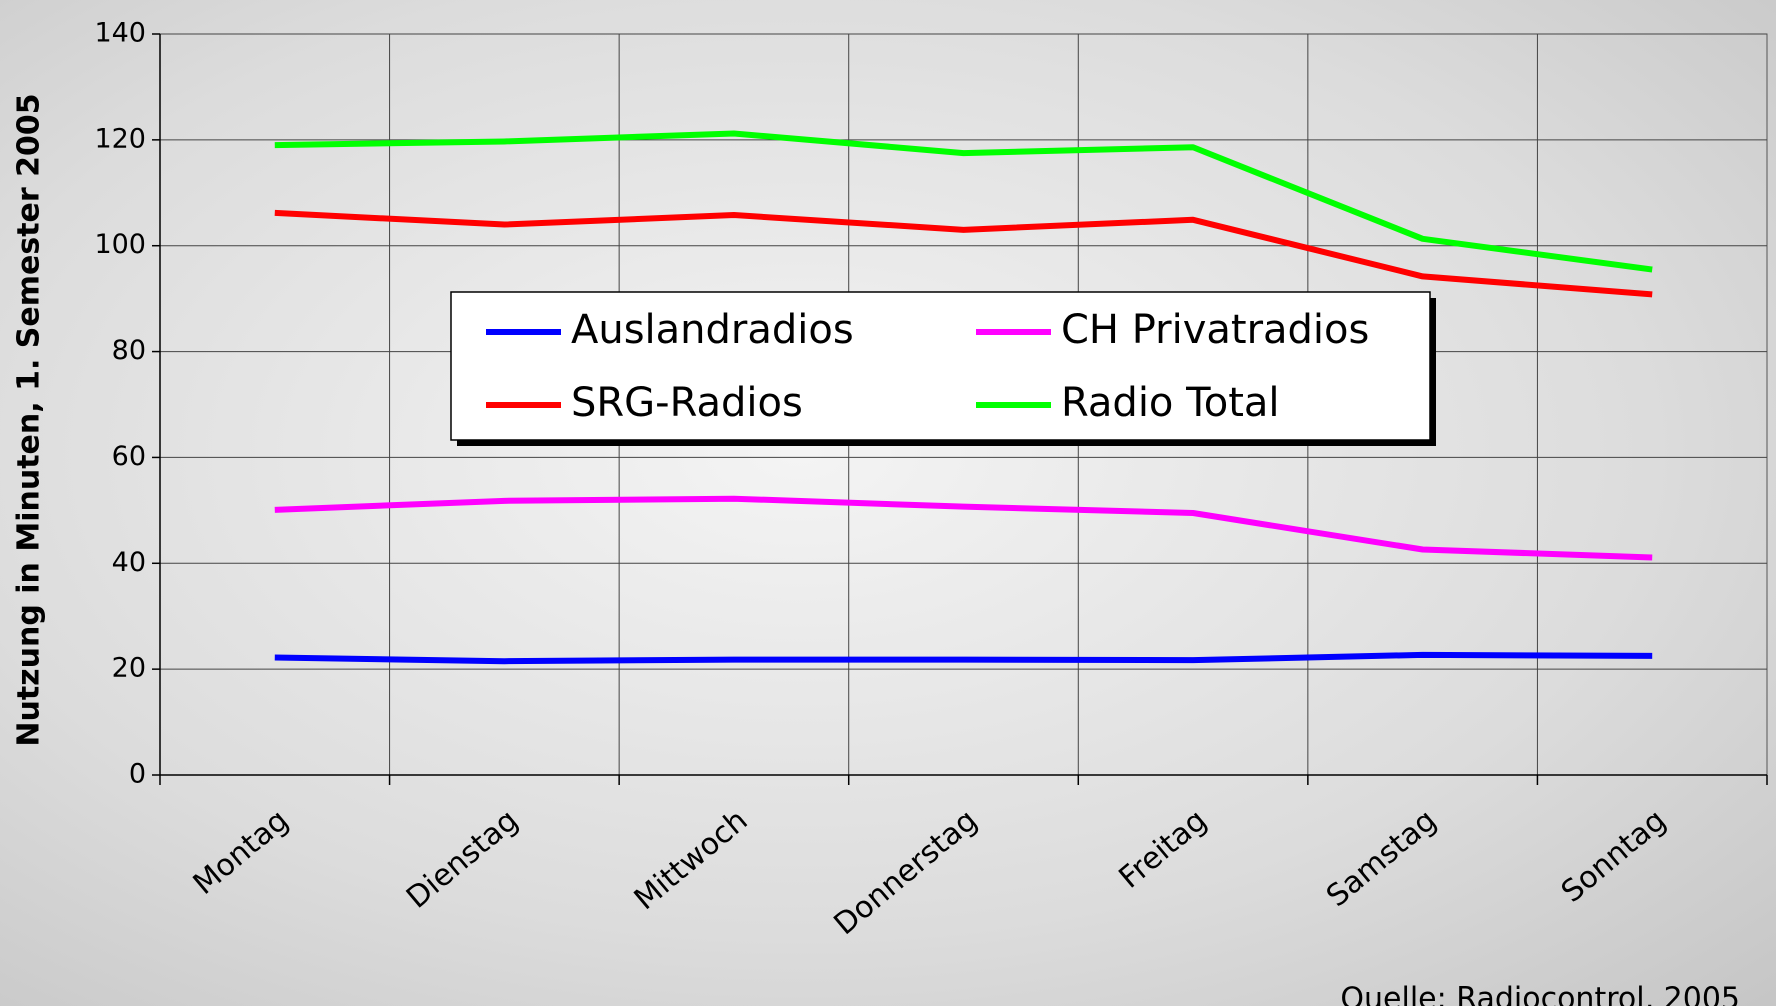 The width and height of the screenshot is (1776, 1006). What do you see at coordinates (712, 330) in the screenshot?
I see `legend-label: Auslandradios` at bounding box center [712, 330].